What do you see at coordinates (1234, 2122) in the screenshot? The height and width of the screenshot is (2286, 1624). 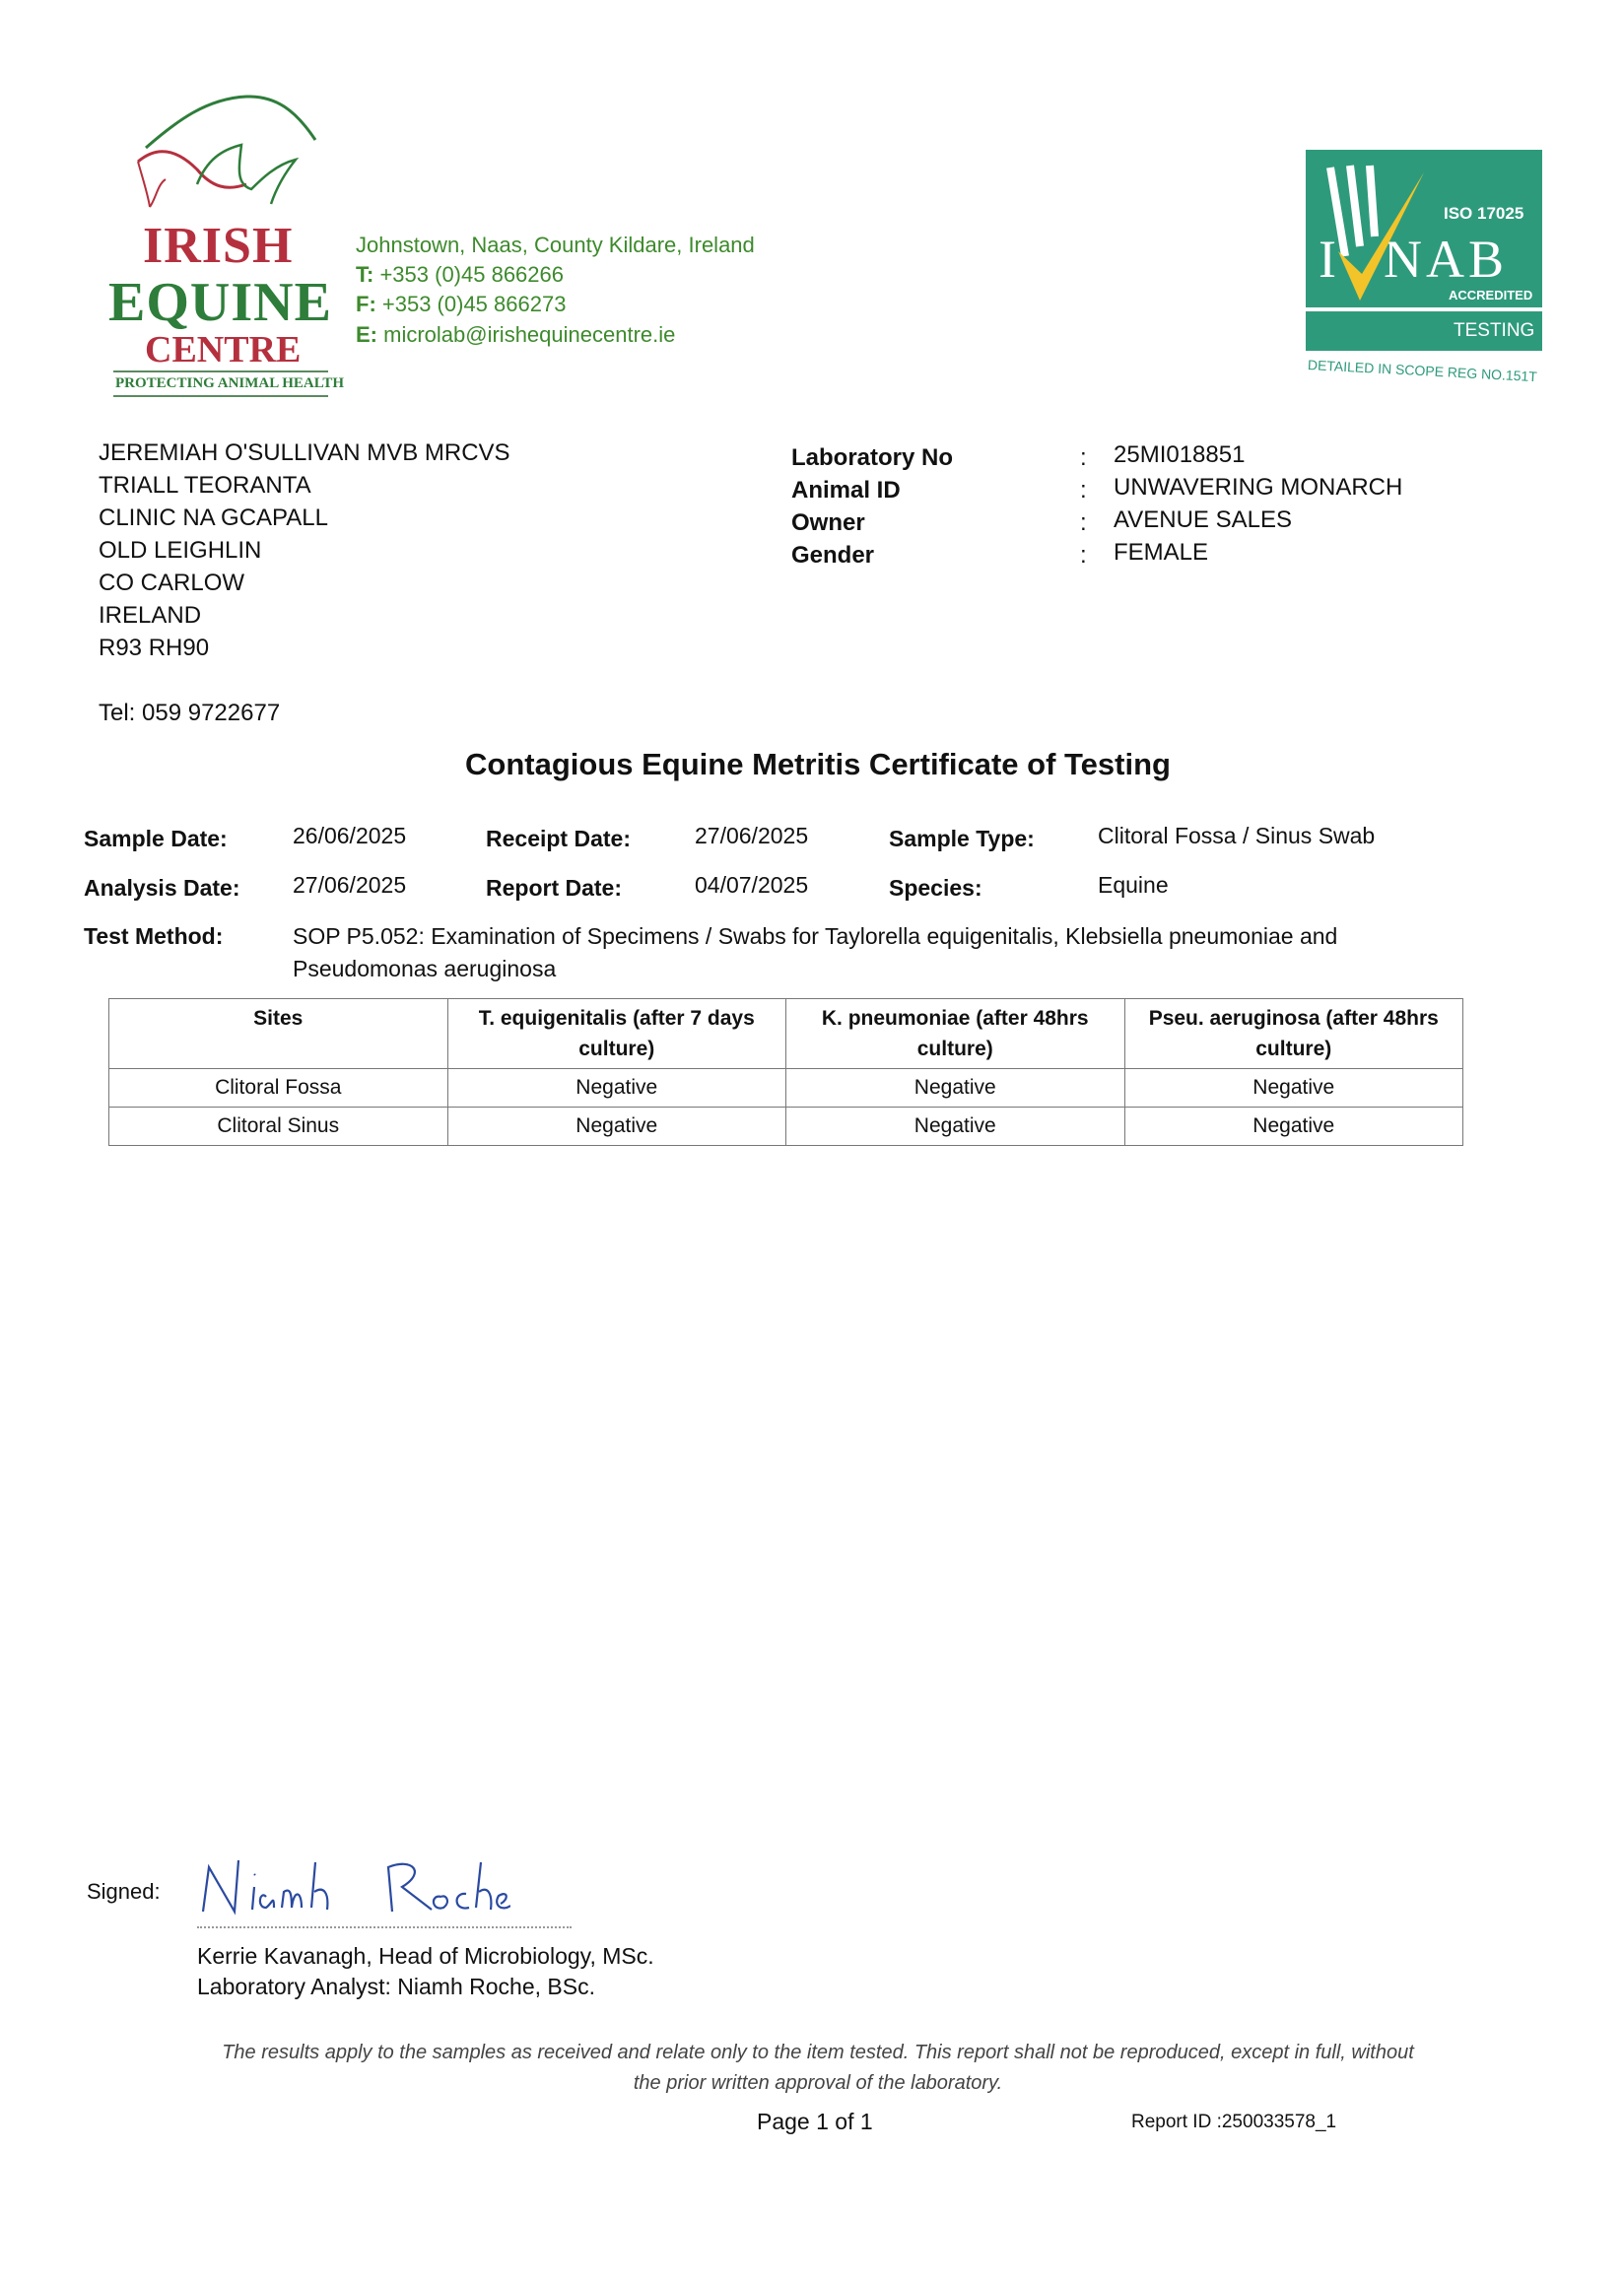 I see `report-id: Report ID :250033578_1` at bounding box center [1234, 2122].